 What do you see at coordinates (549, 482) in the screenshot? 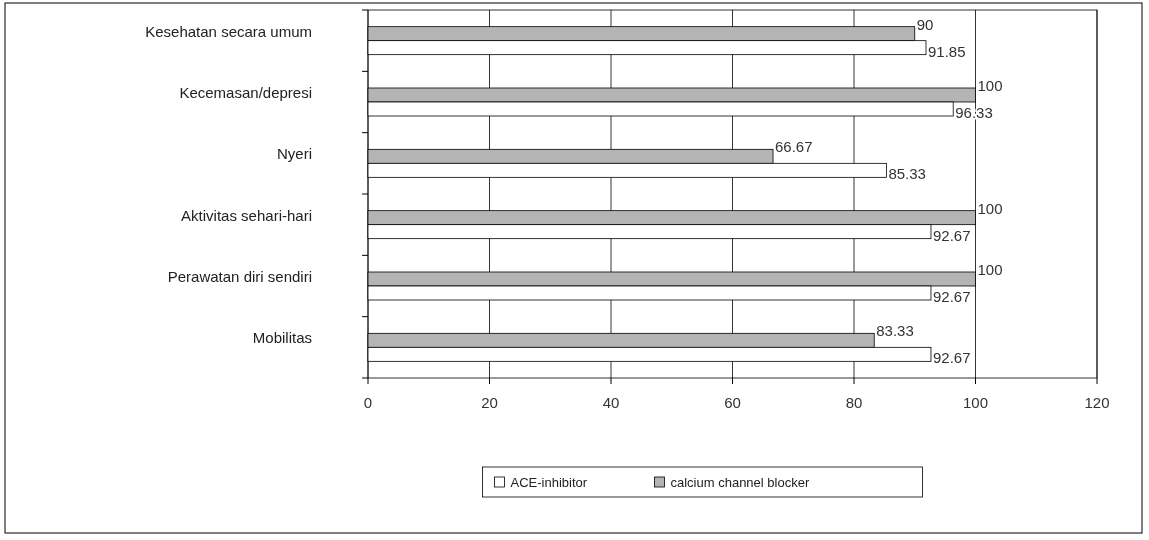
I see `legend-label: ACE-inhibitor` at bounding box center [549, 482].